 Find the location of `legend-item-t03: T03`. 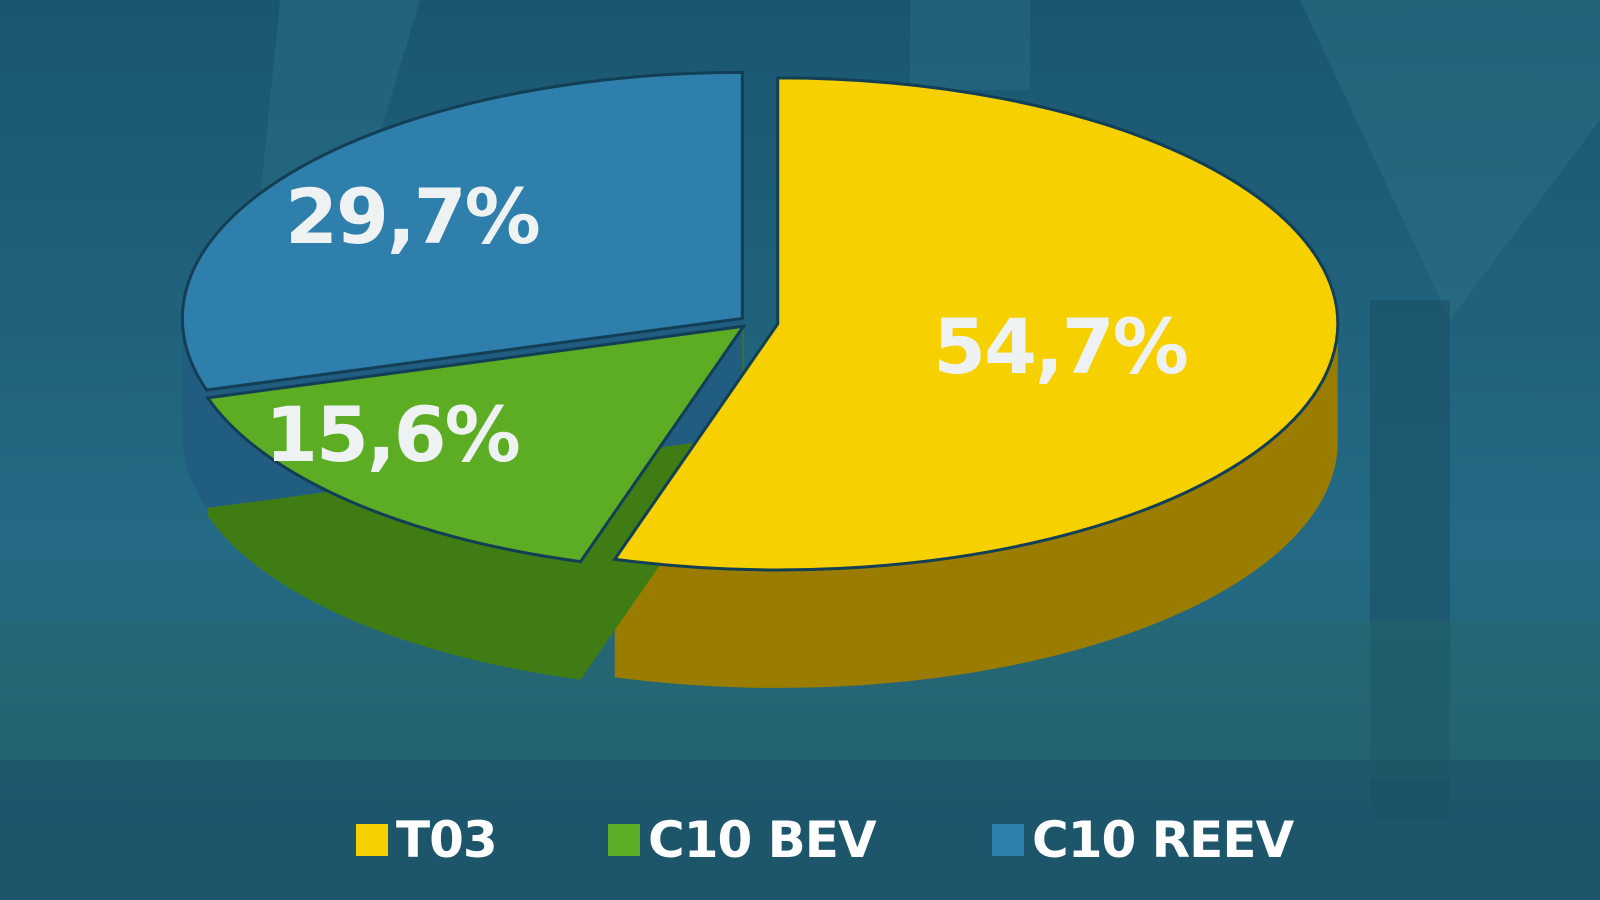

legend-item-t03: T03 is located at coordinates (427, 840).